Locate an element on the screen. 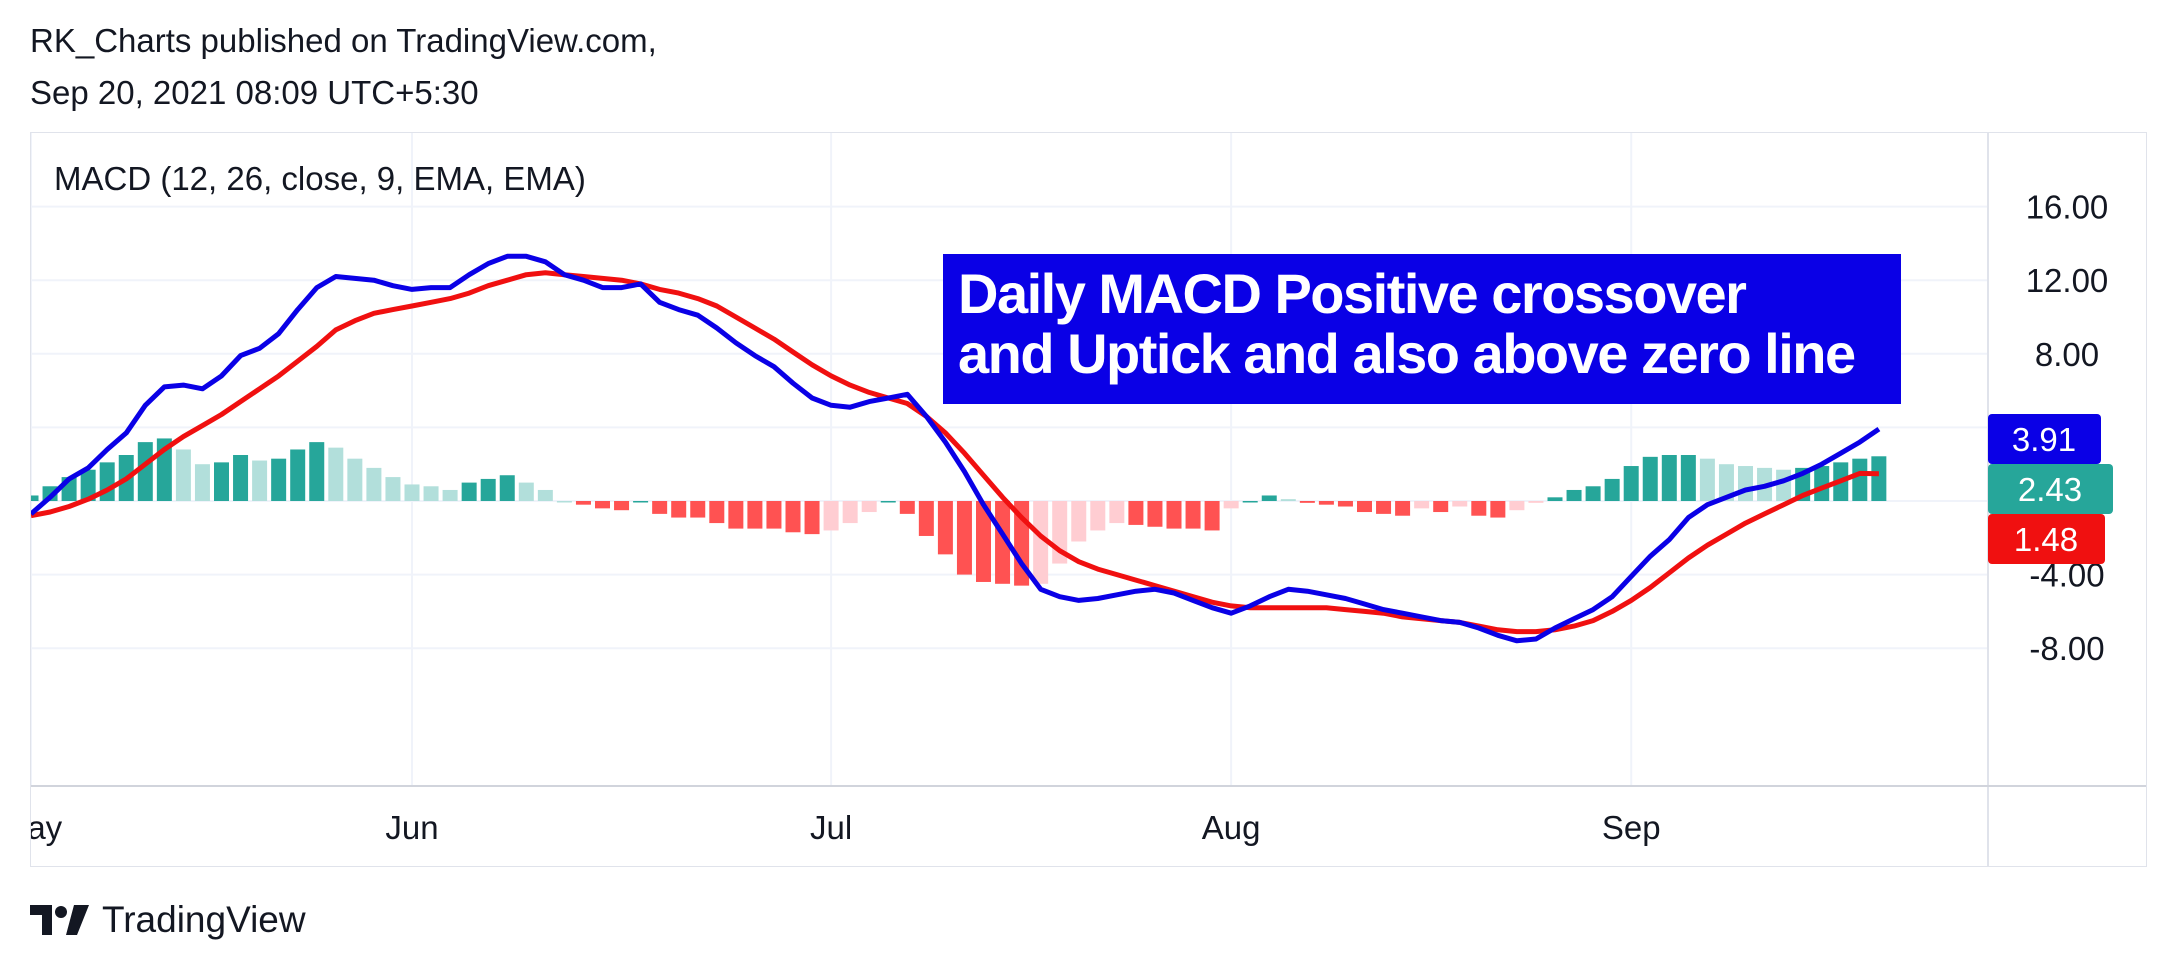 The image size is (2175, 972). annotation-background is located at coordinates (1422, 329).